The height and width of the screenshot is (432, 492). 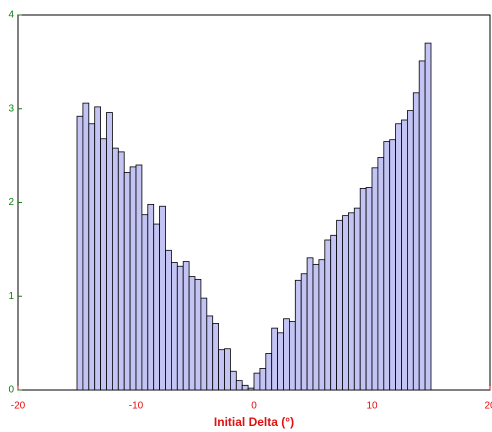 I want to click on x-tick-label: 10, so click(x=372, y=406).